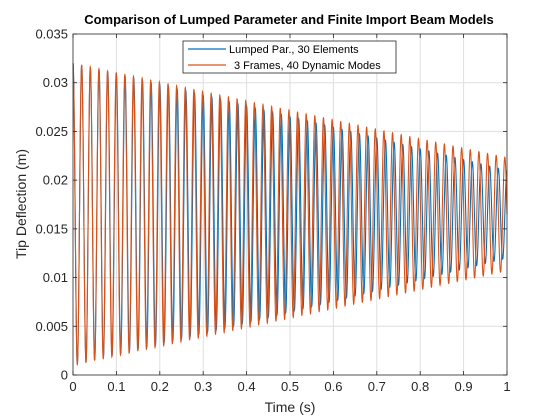 The width and height of the screenshot is (560, 420). I want to click on x-tick-label: 0.5, so click(290, 386).